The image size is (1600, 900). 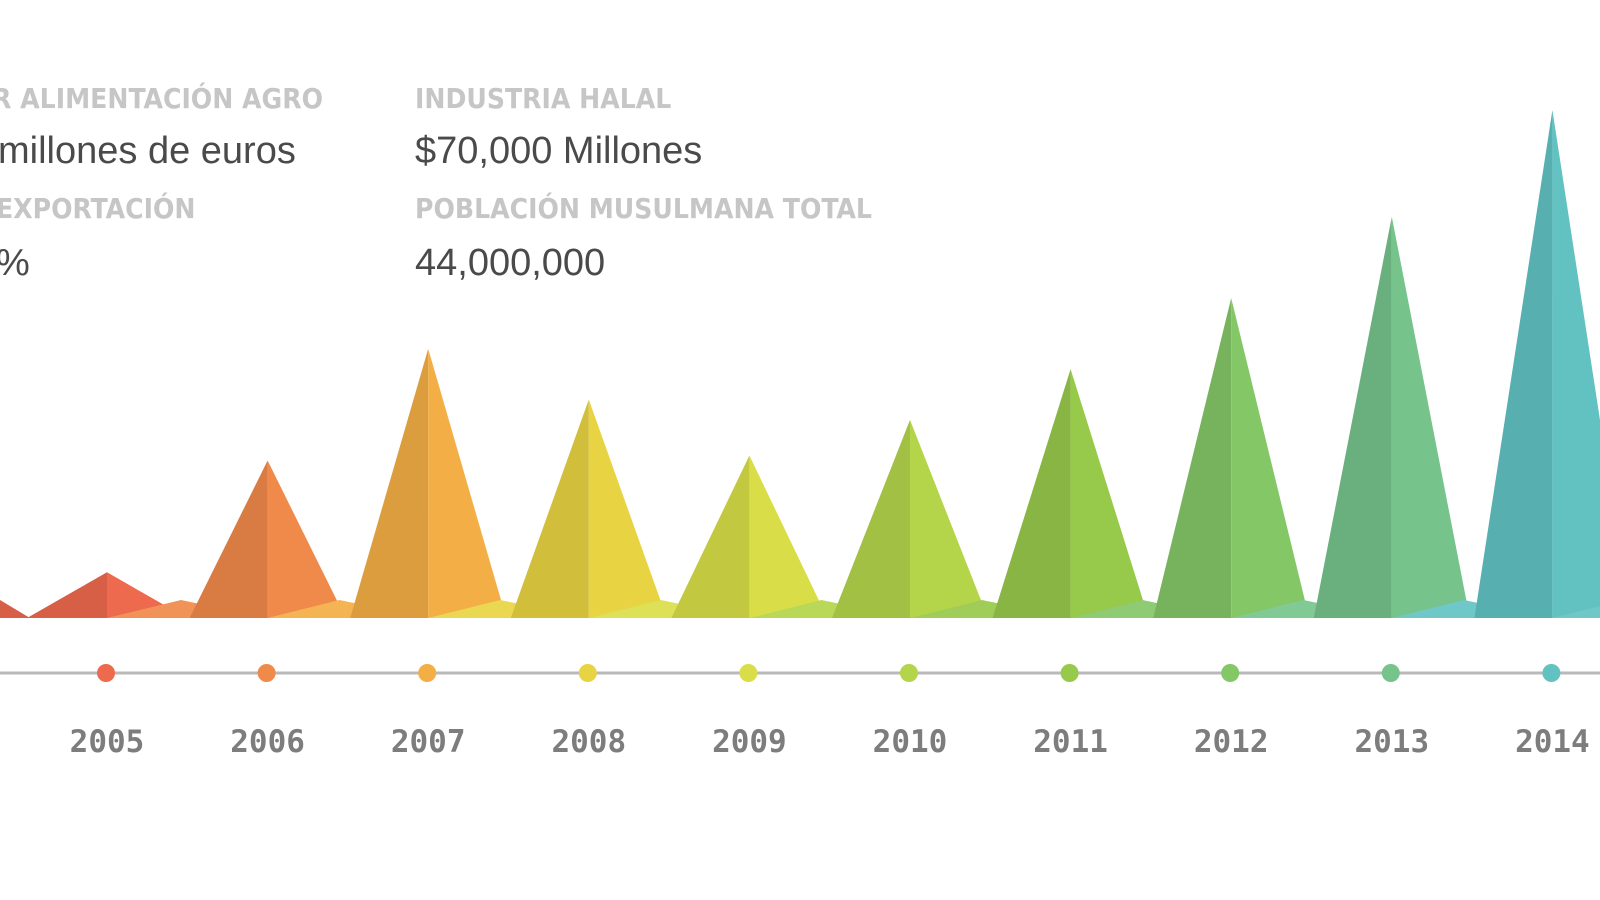 What do you see at coordinates (1430, 417) in the screenshot?
I see `peak-right-face-2013` at bounding box center [1430, 417].